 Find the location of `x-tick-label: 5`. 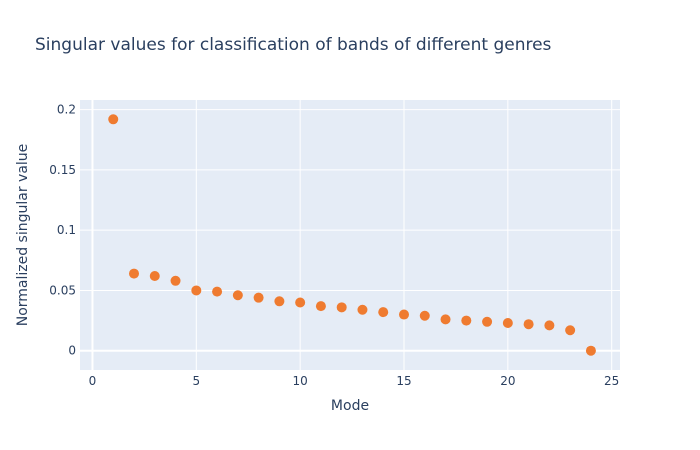

x-tick-label: 5 is located at coordinates (196, 381).